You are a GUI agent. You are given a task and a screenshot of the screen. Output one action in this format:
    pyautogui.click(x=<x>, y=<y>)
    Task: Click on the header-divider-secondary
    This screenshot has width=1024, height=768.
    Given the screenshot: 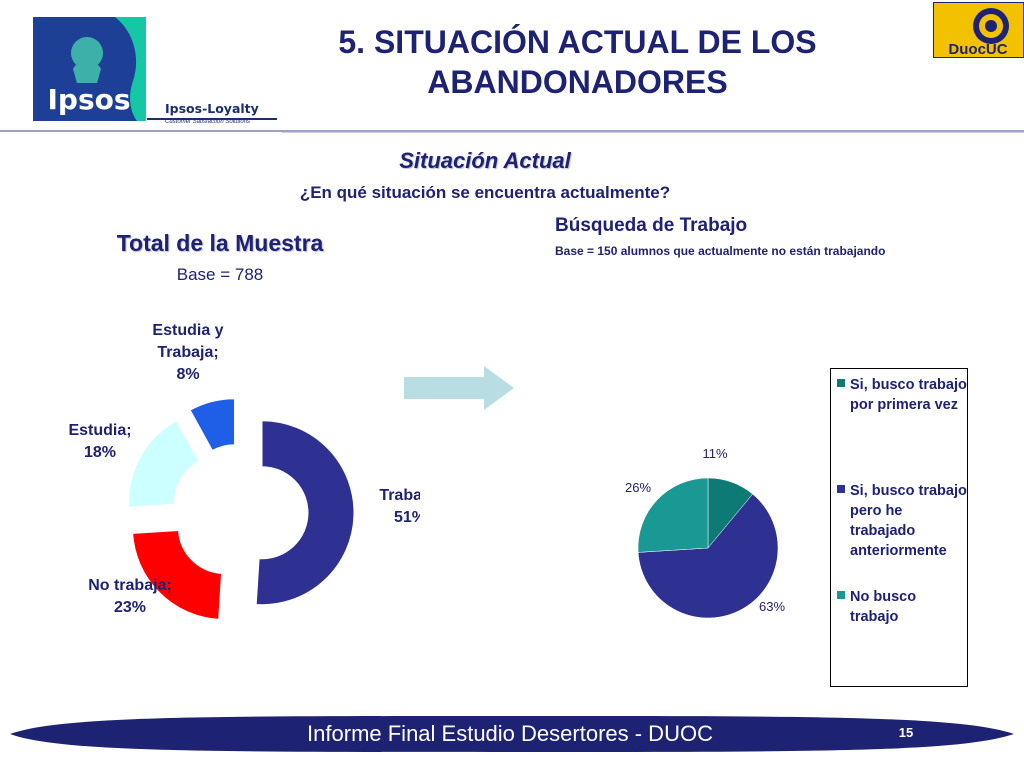 What is the action you would take?
    pyautogui.click(x=653, y=132)
    